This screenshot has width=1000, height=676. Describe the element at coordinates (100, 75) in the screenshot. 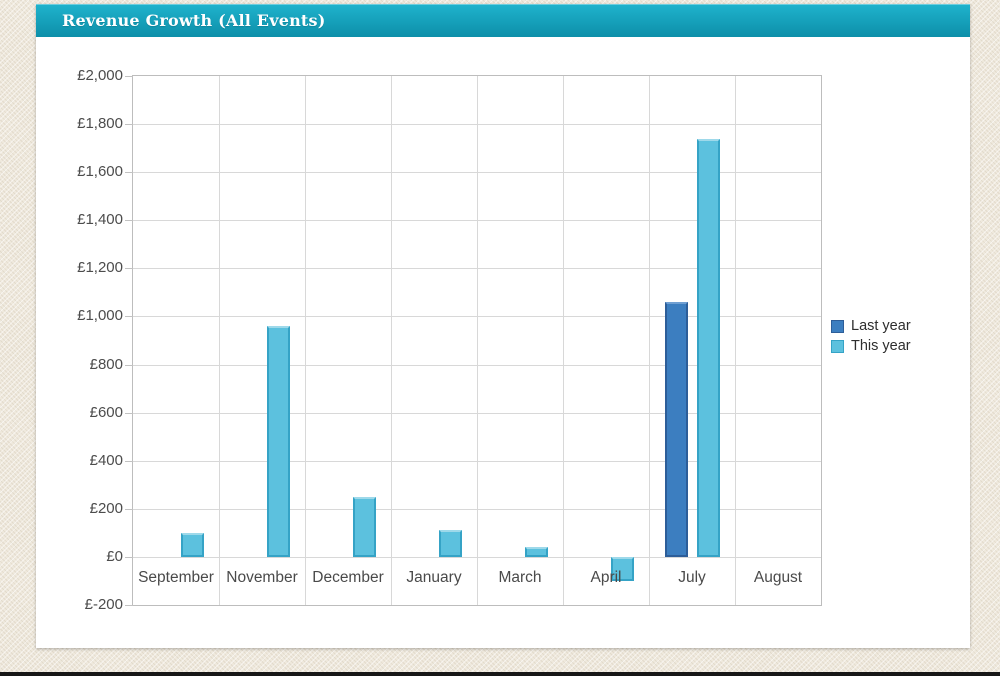

I see `y-tick-label: £2,000` at that location.